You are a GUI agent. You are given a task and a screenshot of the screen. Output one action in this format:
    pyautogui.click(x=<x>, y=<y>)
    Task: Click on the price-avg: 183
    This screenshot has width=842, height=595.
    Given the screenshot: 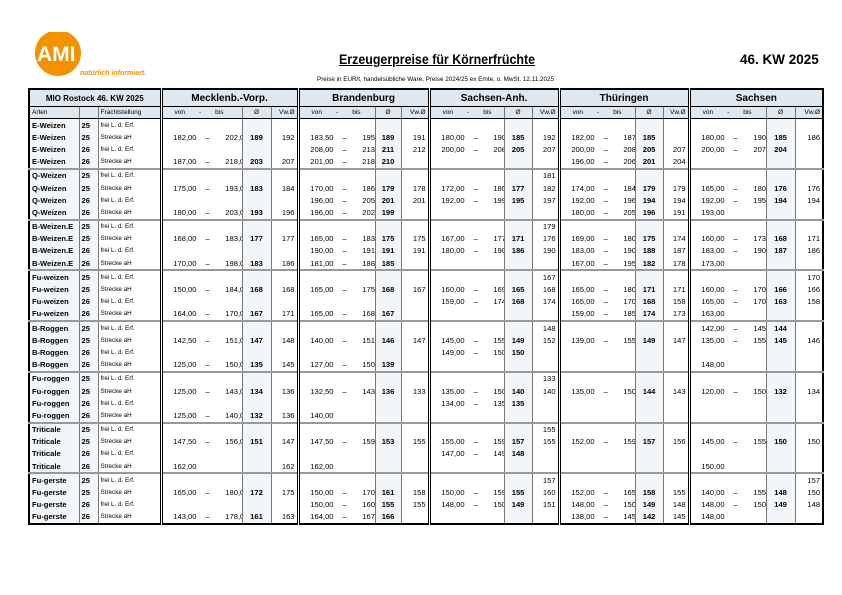 What is the action you would take?
    pyautogui.click(x=256, y=264)
    